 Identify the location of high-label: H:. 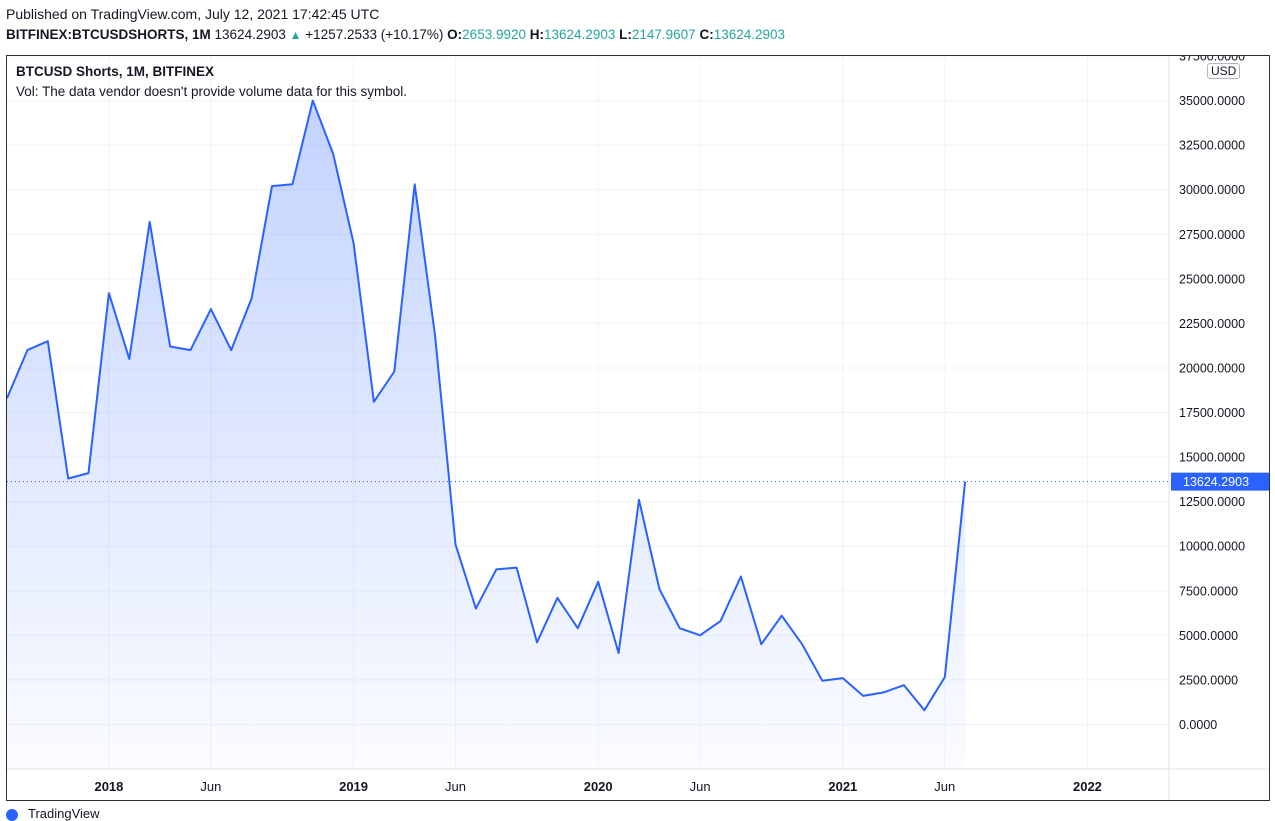
(537, 34).